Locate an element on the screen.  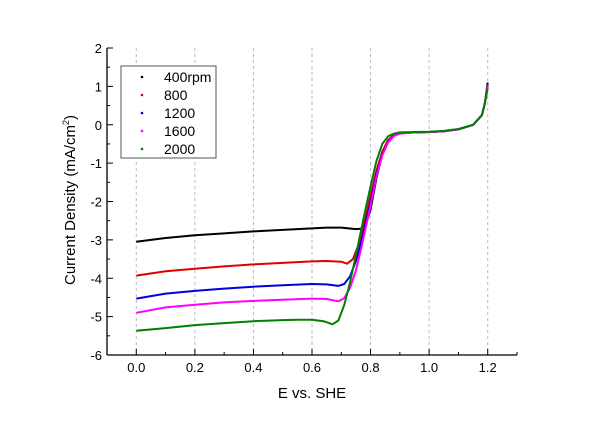
x-tick-label: 1.2 is located at coordinates (488, 367).